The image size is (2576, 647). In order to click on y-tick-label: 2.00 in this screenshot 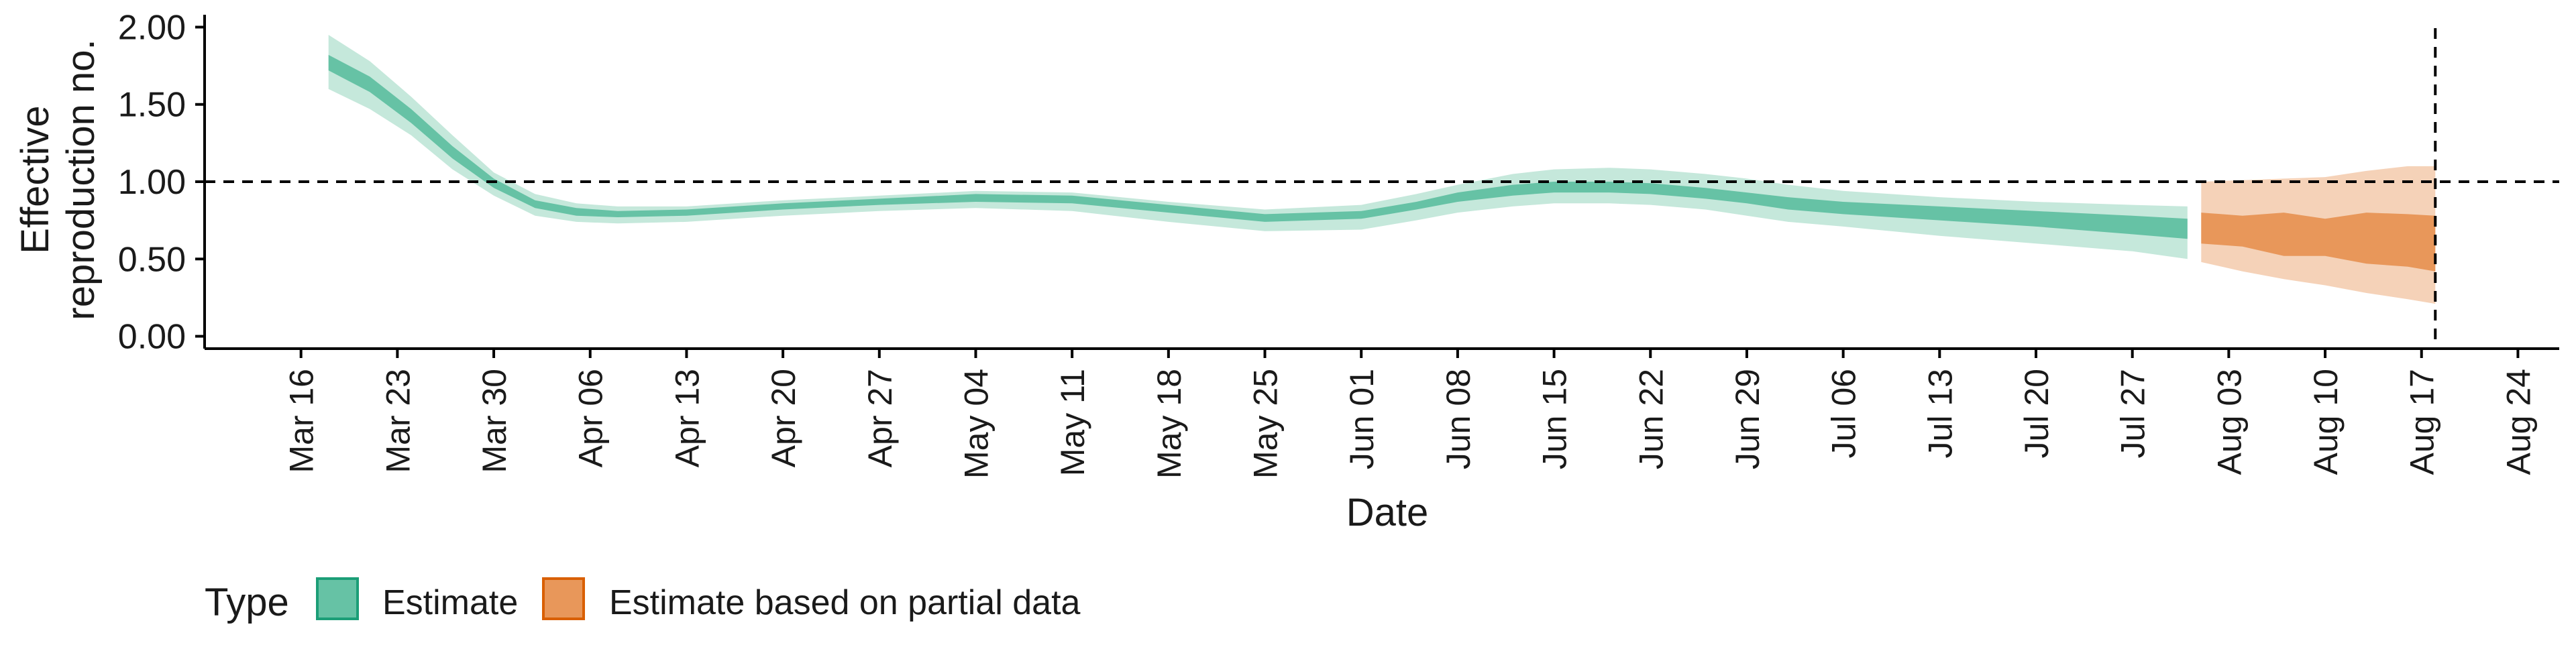, I will do `click(152, 28)`.